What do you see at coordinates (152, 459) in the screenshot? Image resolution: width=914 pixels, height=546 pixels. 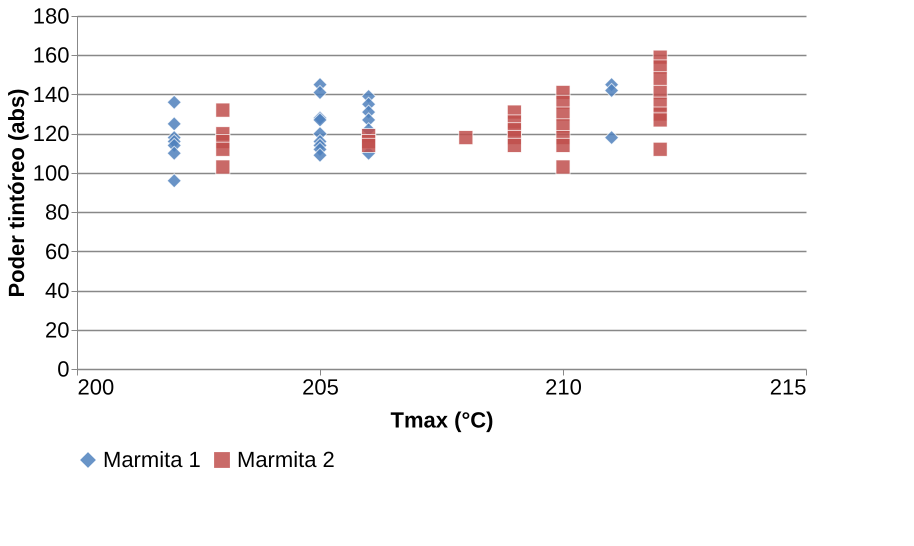 I see `legend-label: Marmita 1` at bounding box center [152, 459].